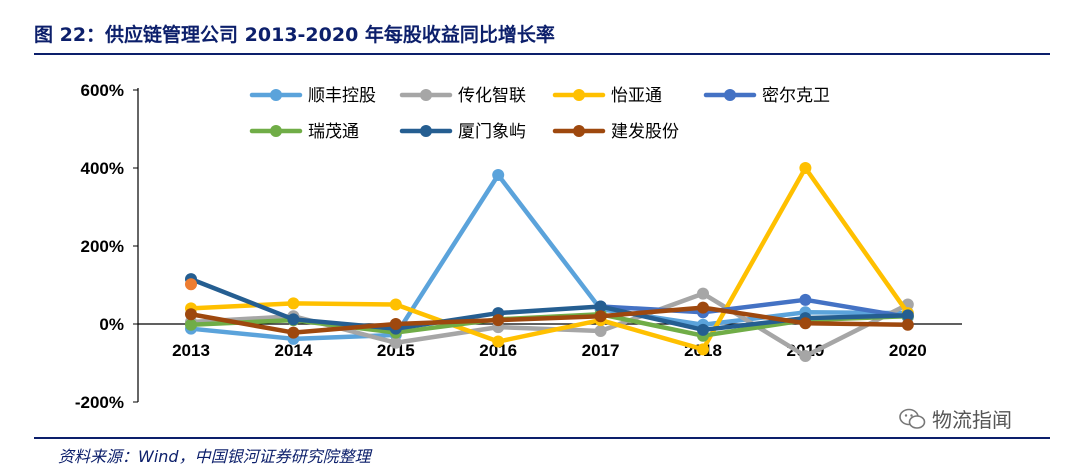 The width and height of the screenshot is (1080, 469). Describe the element at coordinates (396, 350) in the screenshot. I see `x-tick-label: 2015` at that location.